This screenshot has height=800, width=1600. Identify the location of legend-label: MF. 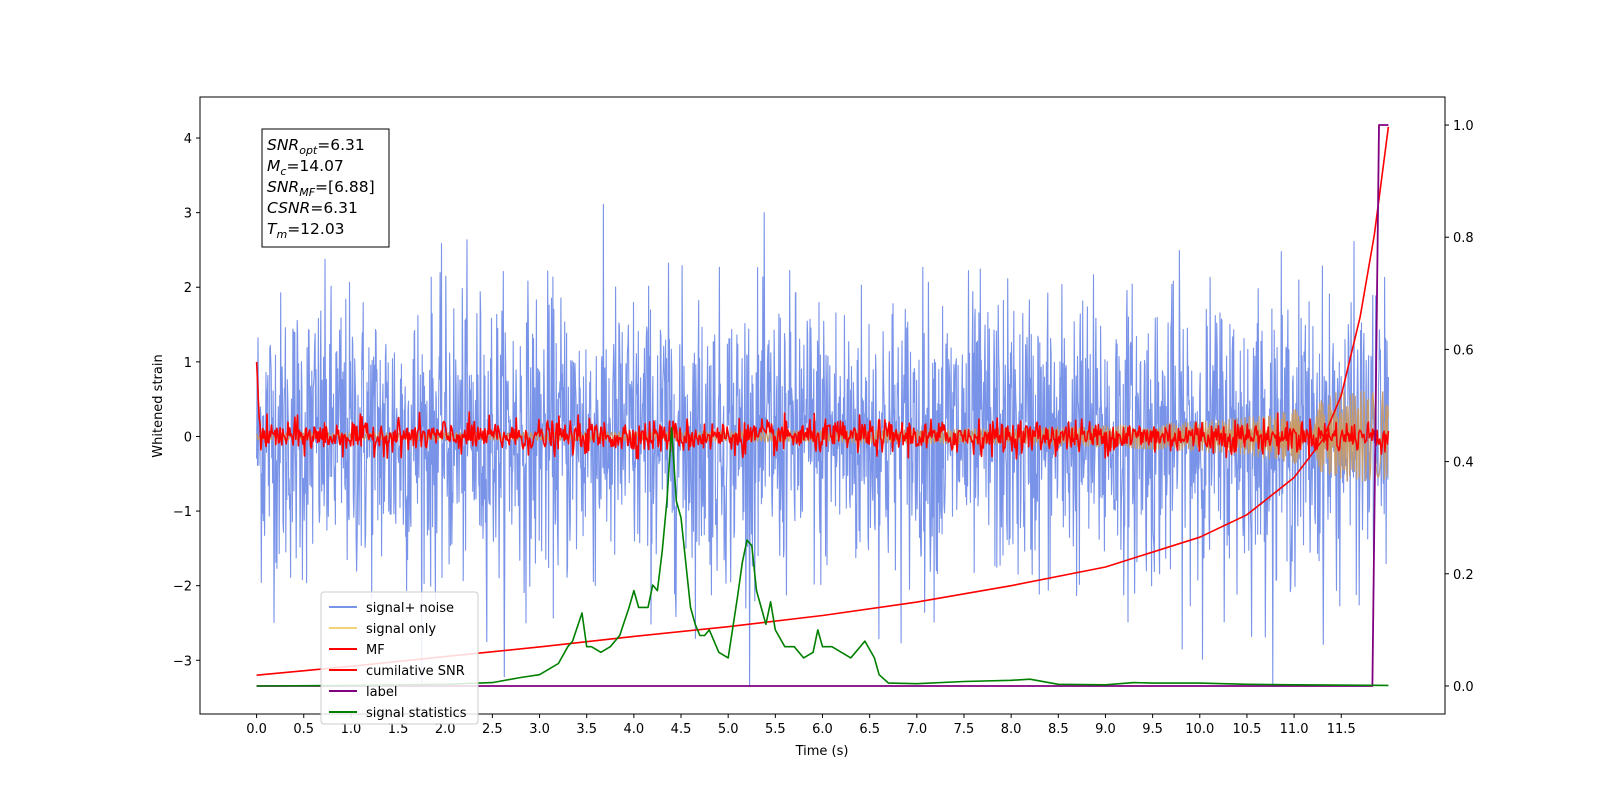
(375, 650).